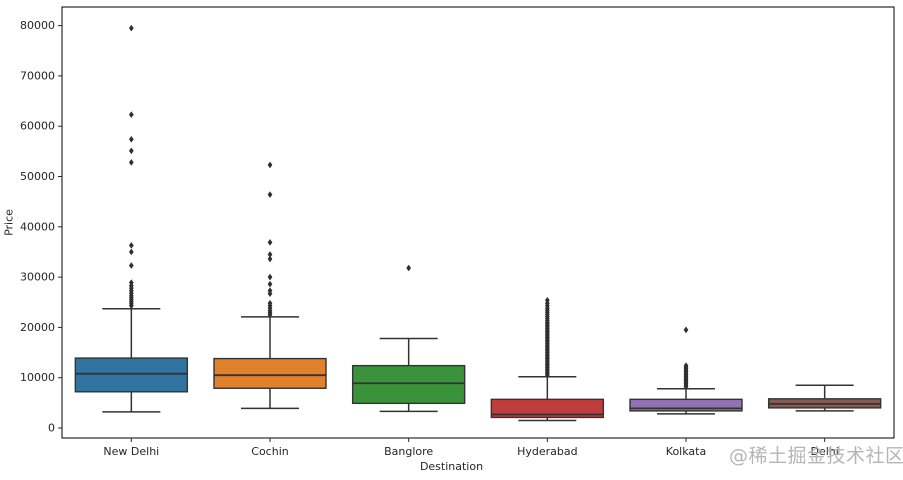 The width and height of the screenshot is (903, 480). I want to click on box-Kolkata, so click(686, 405).